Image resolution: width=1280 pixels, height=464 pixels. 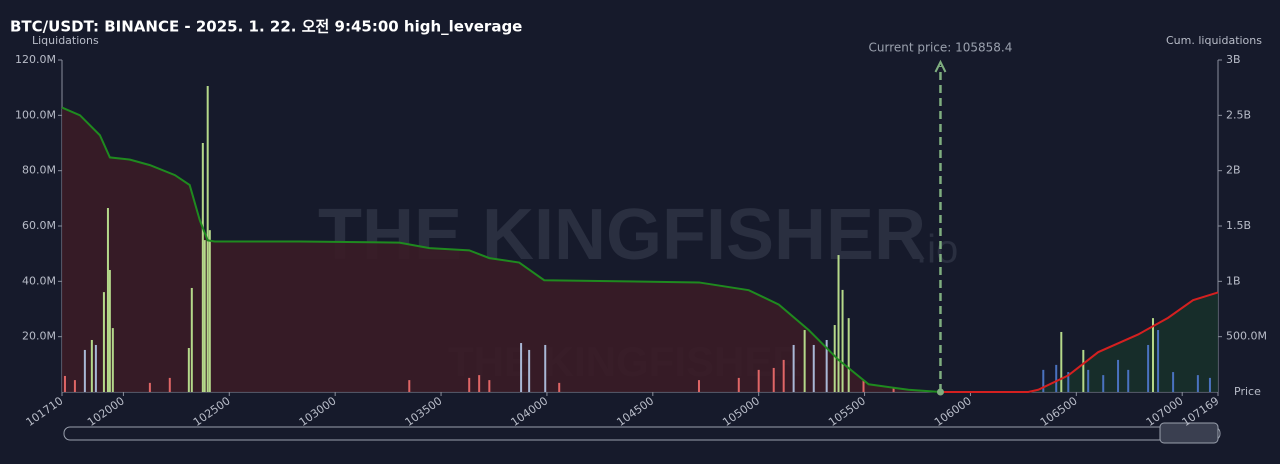 I want to click on y-tick-label: 100.0M, so click(x=35, y=114).